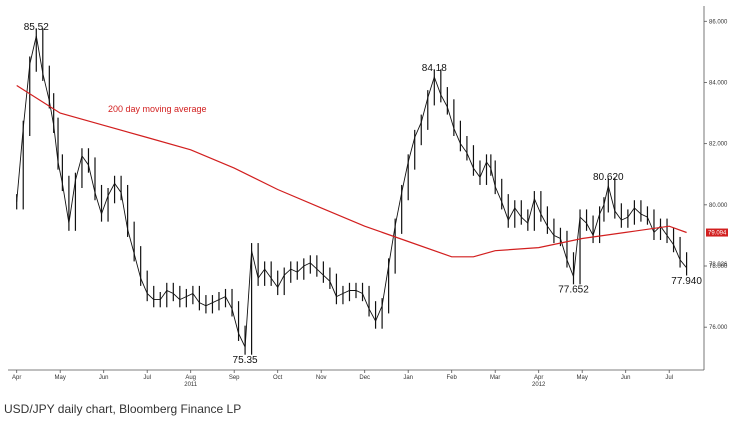 This screenshot has width=748, height=428. What do you see at coordinates (686, 281) in the screenshot?
I see `price-annotation: 77.940` at bounding box center [686, 281].